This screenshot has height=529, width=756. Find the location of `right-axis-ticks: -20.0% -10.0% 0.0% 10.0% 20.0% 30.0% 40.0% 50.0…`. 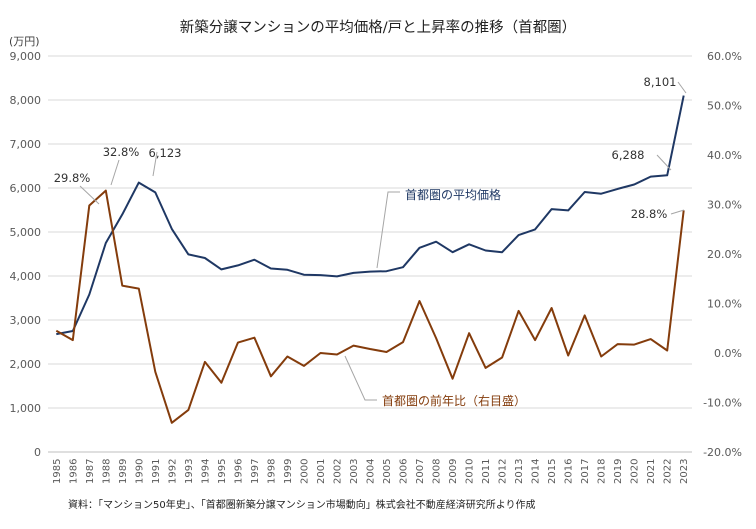

right-axis-ticks: -20.0% -10.0% 0.0% 10.0% 20.0% 30.0% 40.0% 50.0… is located at coordinates (722, 254).